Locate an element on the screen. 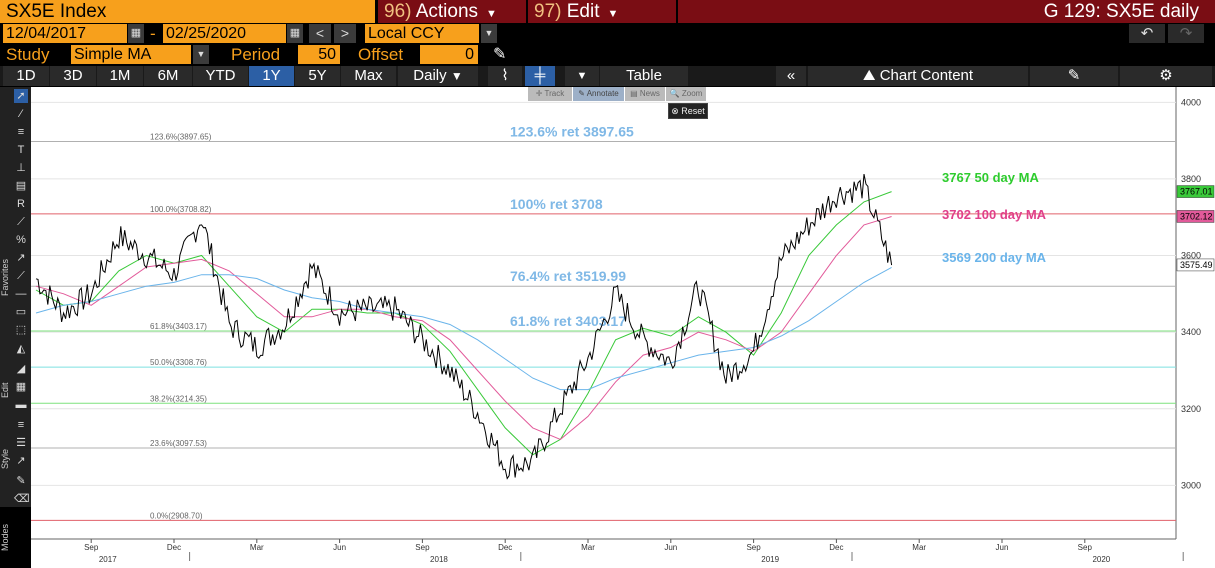 The height and width of the screenshot is (568, 1215). period-1m: 1M is located at coordinates (120, 76).